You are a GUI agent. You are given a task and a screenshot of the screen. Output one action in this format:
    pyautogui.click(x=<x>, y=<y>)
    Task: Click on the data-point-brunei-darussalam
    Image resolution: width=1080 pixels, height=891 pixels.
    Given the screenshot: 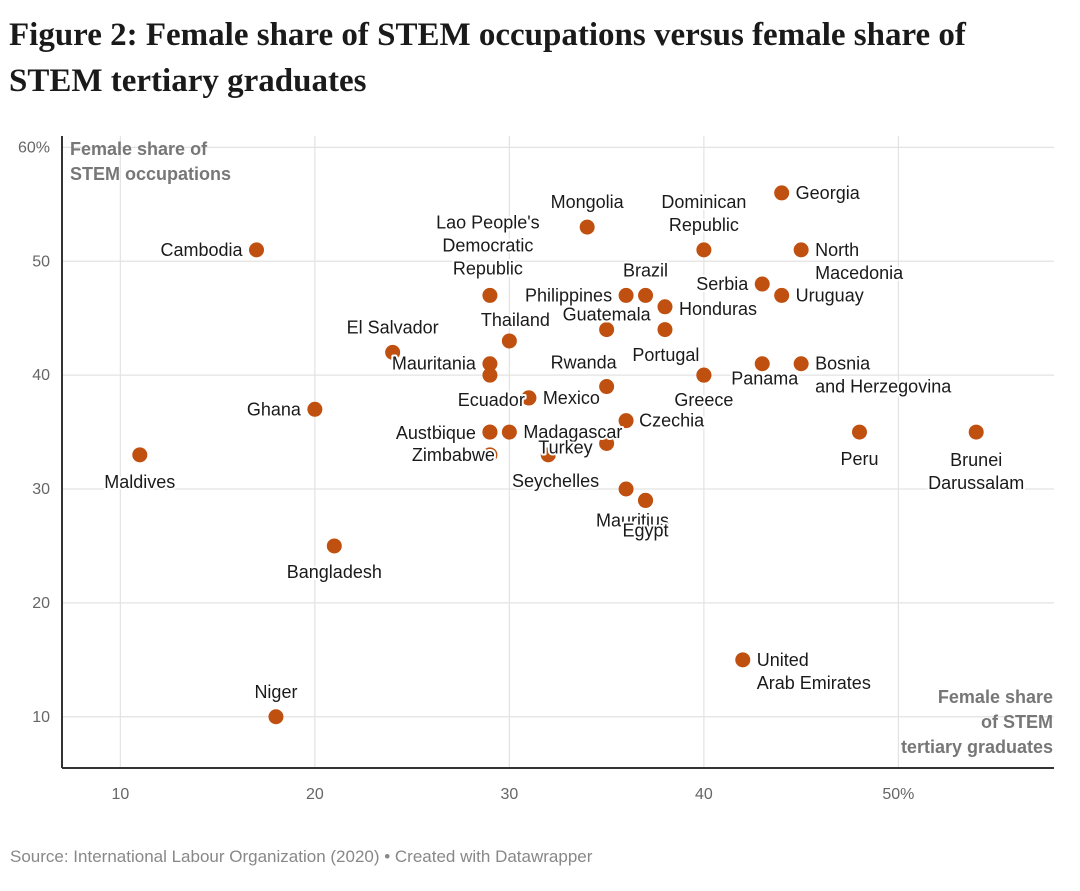 What is the action you would take?
    pyautogui.click(x=976, y=432)
    